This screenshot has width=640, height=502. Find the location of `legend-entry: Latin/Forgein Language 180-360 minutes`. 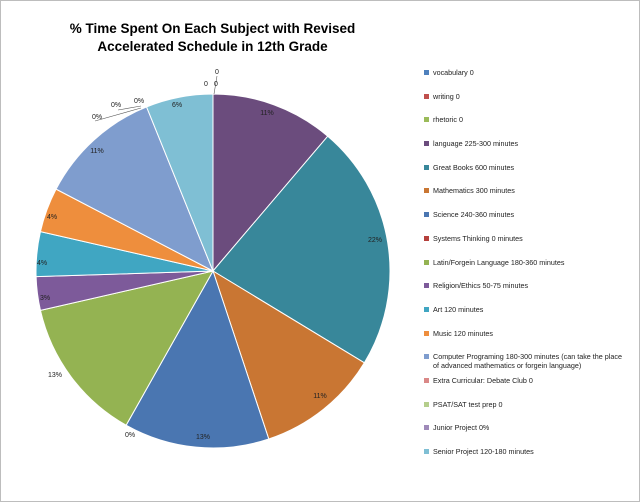

legend-entry: Latin/Forgein Language 180-360 minutes is located at coordinates (526, 262).